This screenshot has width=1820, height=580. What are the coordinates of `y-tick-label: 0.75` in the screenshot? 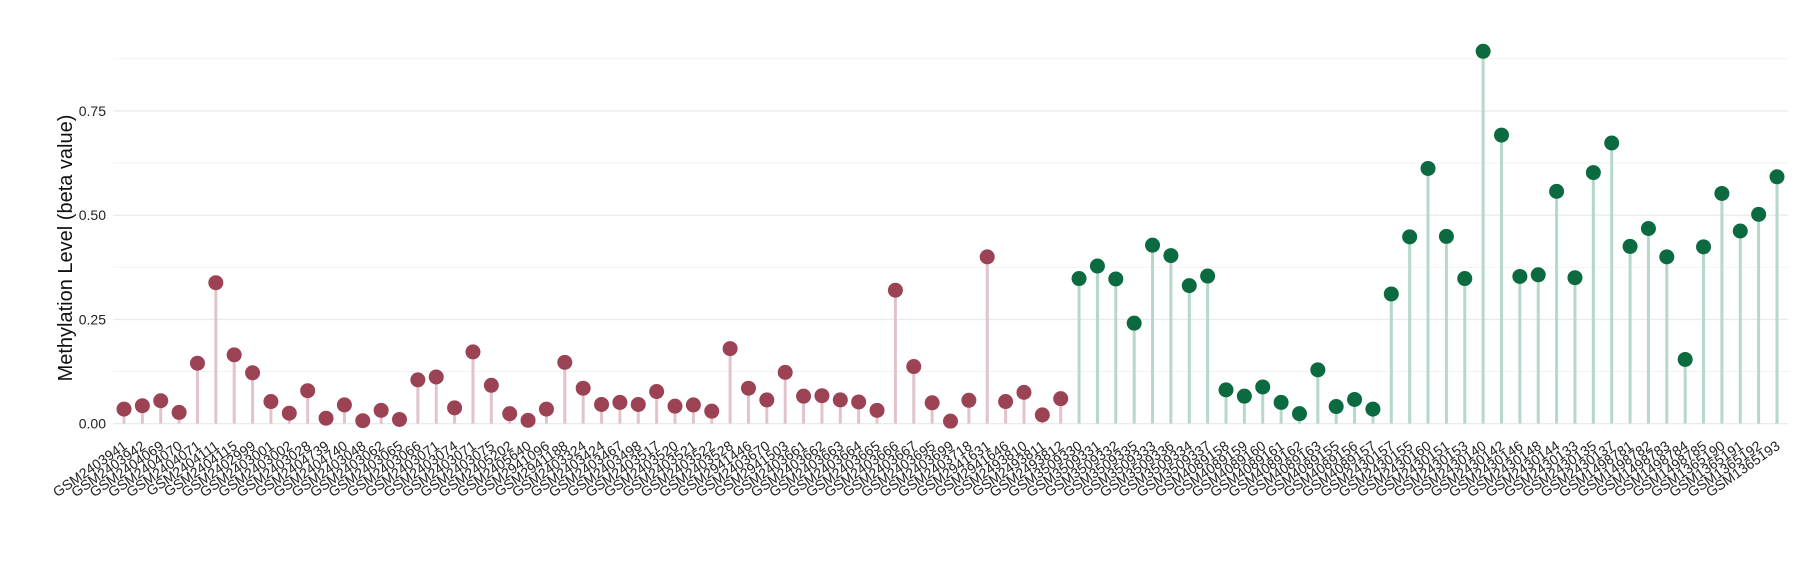 It's located at (92, 111).